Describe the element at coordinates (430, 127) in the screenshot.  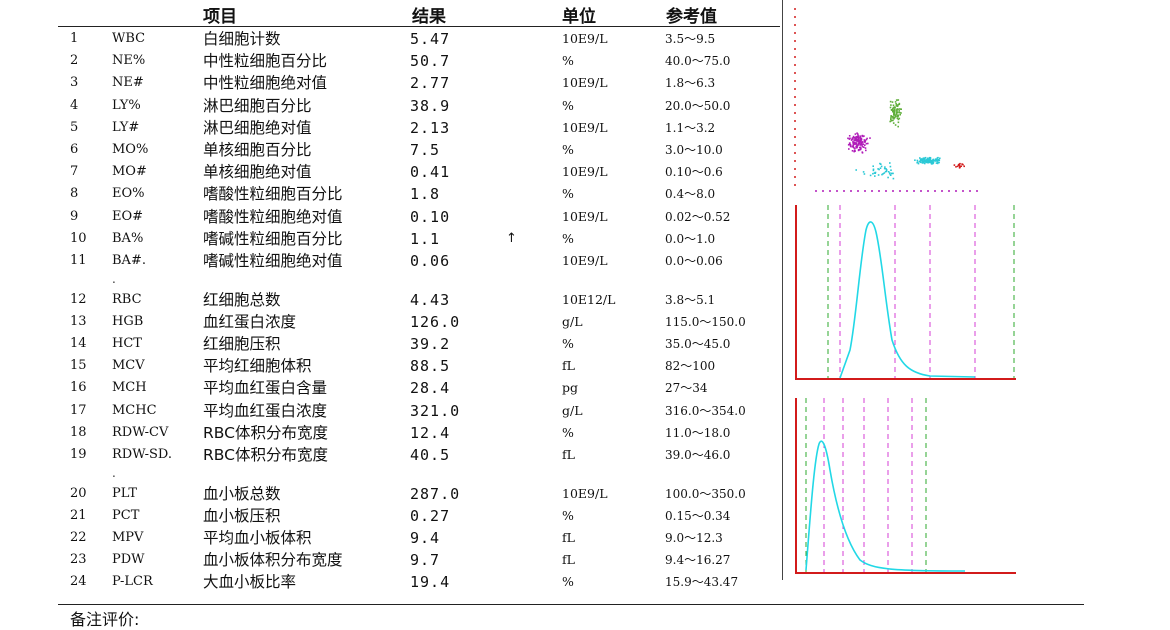
I see `row-result: 2.13` at that location.